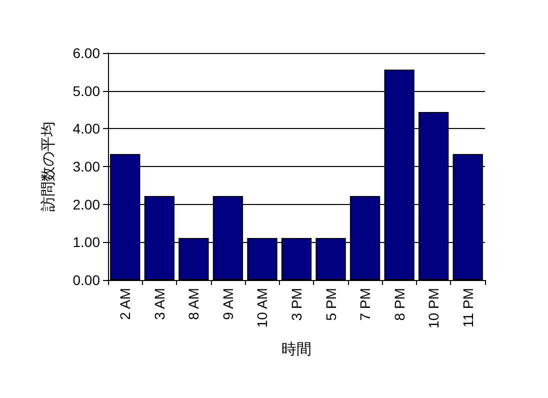 The width and height of the screenshot is (548, 398). I want to click on y-tick-label: 1.00, so click(86, 242).